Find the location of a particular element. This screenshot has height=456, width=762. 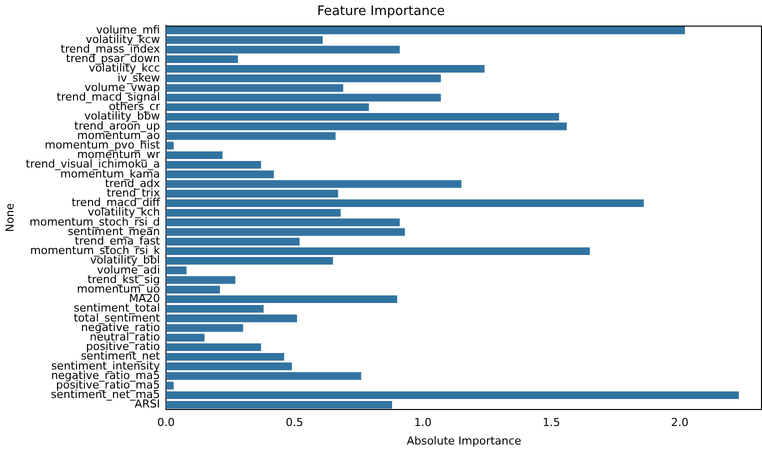

y-tick-label: trend_visual_ichimoku_a is located at coordinates (93, 164).